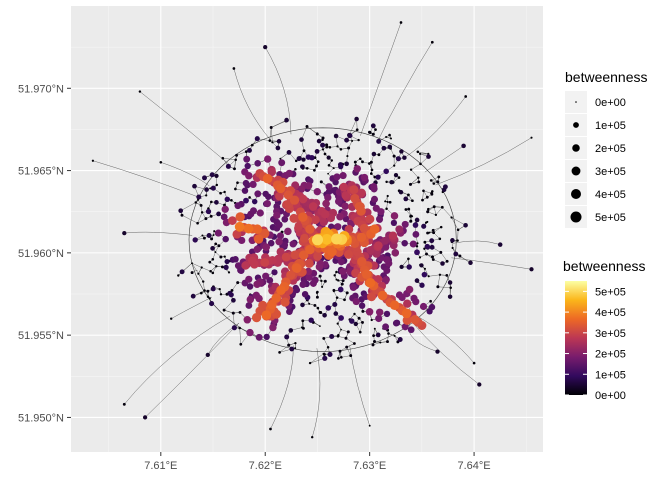 Image resolution: width=672 pixels, height=480 pixels. Describe the element at coordinates (606, 77) in the screenshot. I see `size-legend-title: betweenness` at that location.